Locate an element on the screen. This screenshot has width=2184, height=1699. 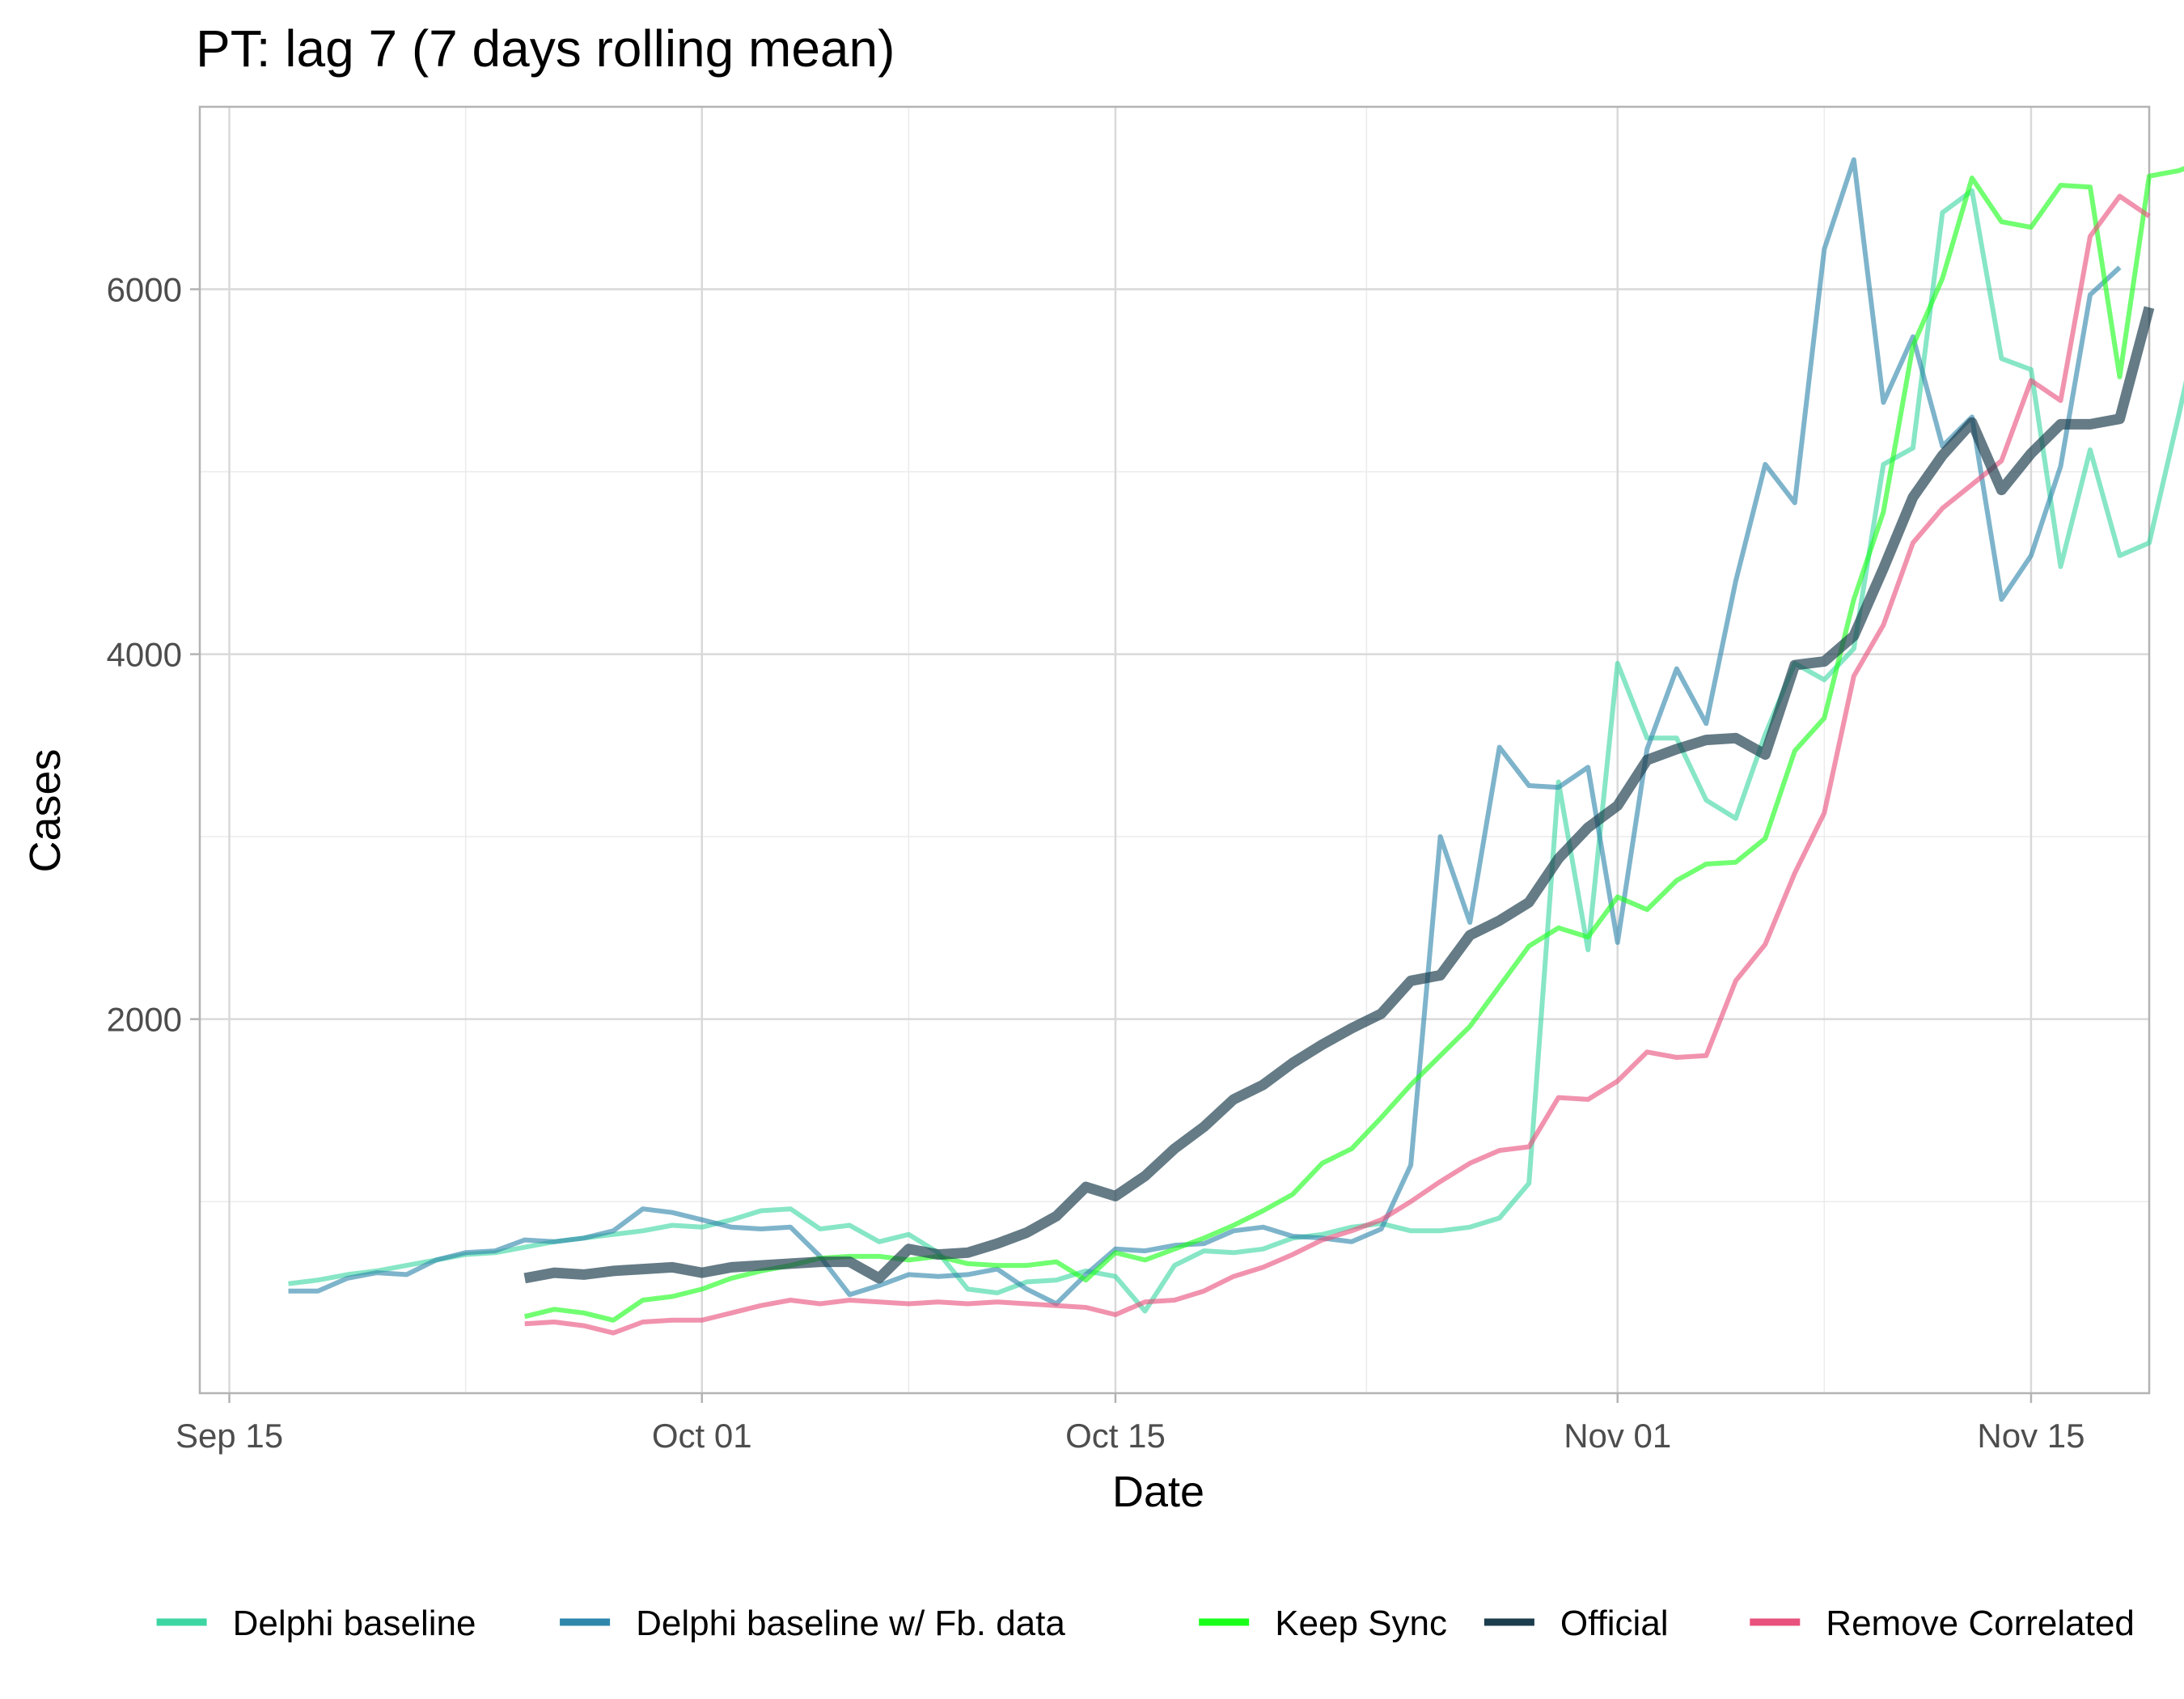
legend-item: Keep Sync is located at coordinates (1323, 1623).